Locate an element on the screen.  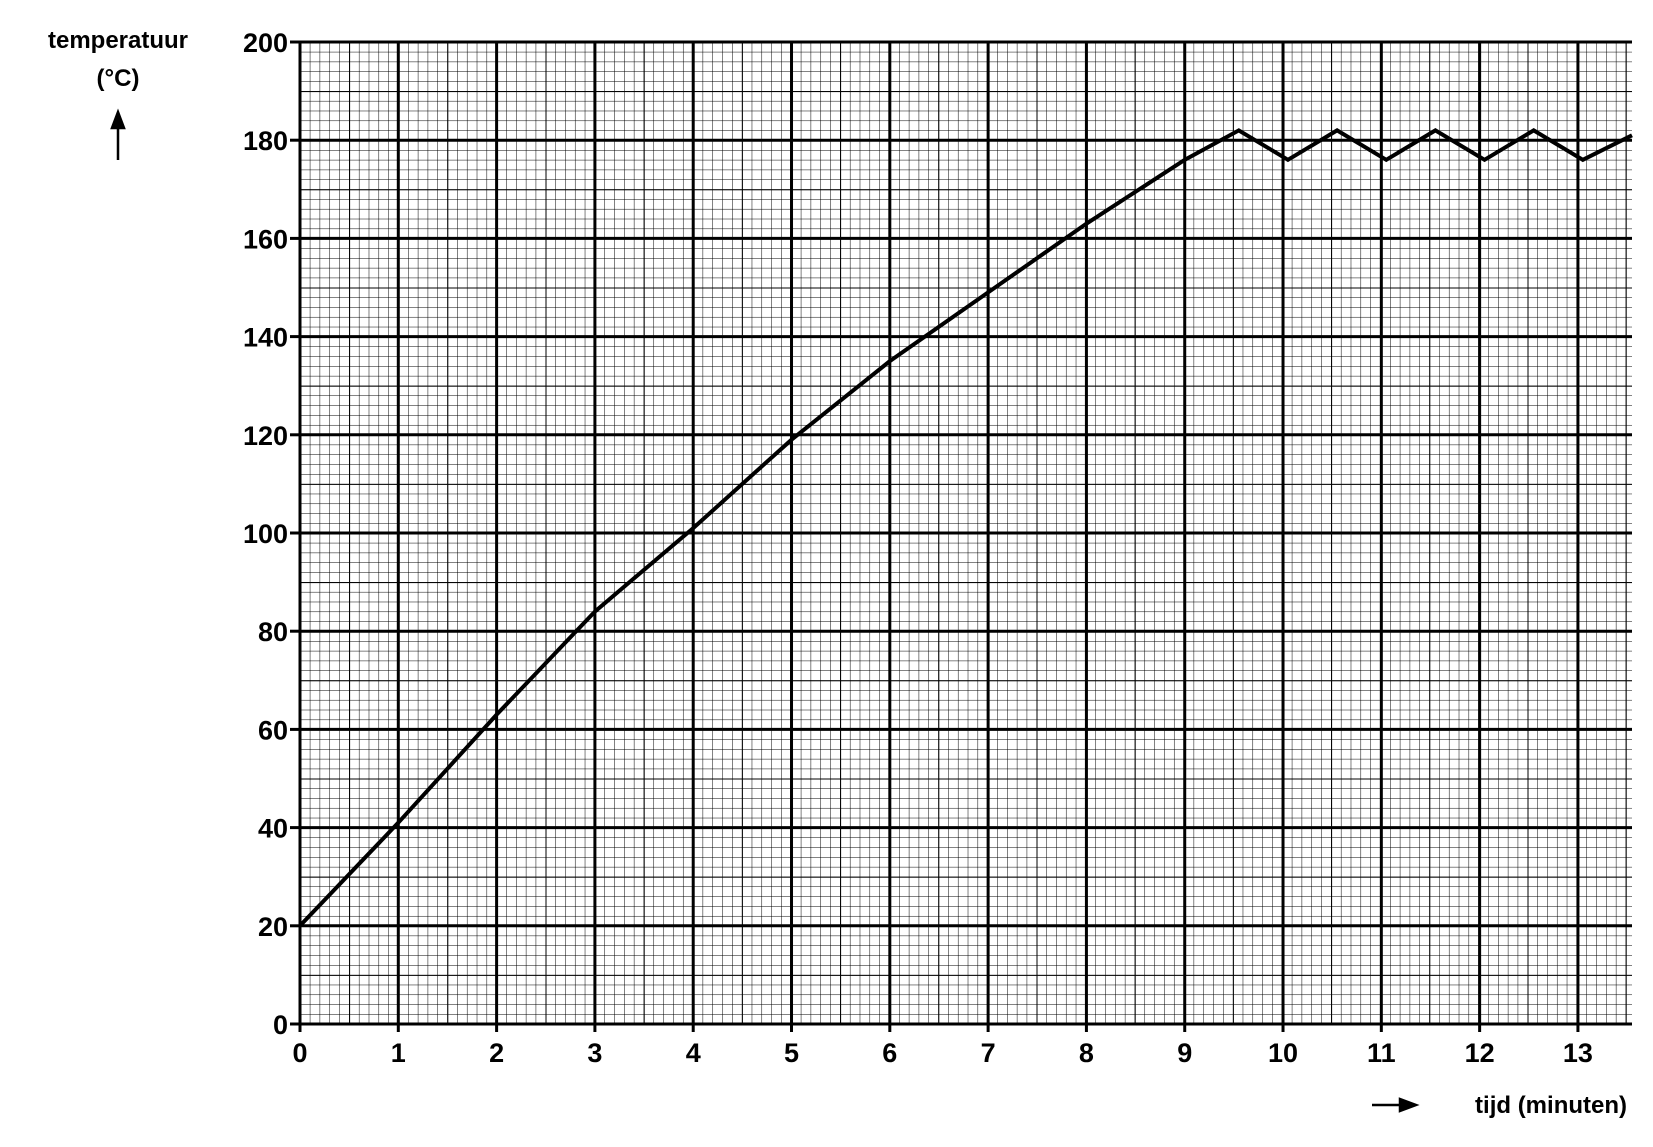
y-tick-label: 160 is located at coordinates (265, 239).